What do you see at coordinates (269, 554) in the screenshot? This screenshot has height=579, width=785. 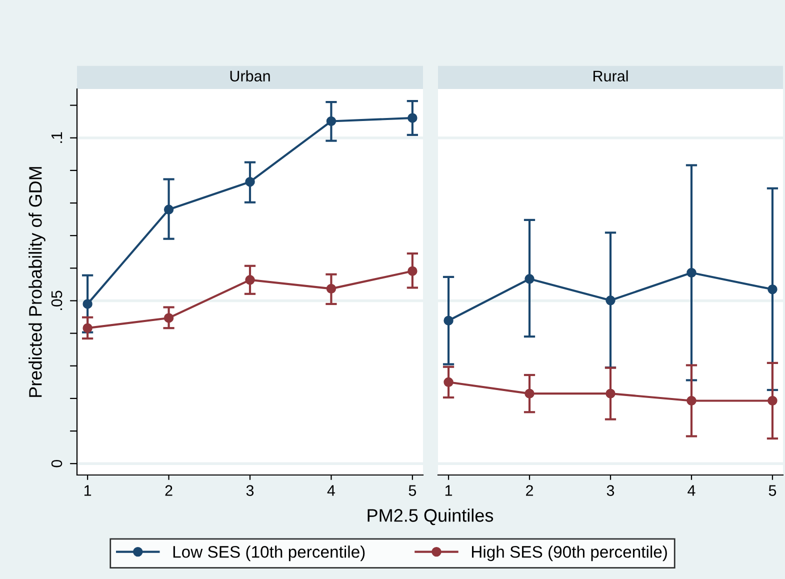 I see `legend-label: Low SES (10th percentile)` at bounding box center [269, 554].